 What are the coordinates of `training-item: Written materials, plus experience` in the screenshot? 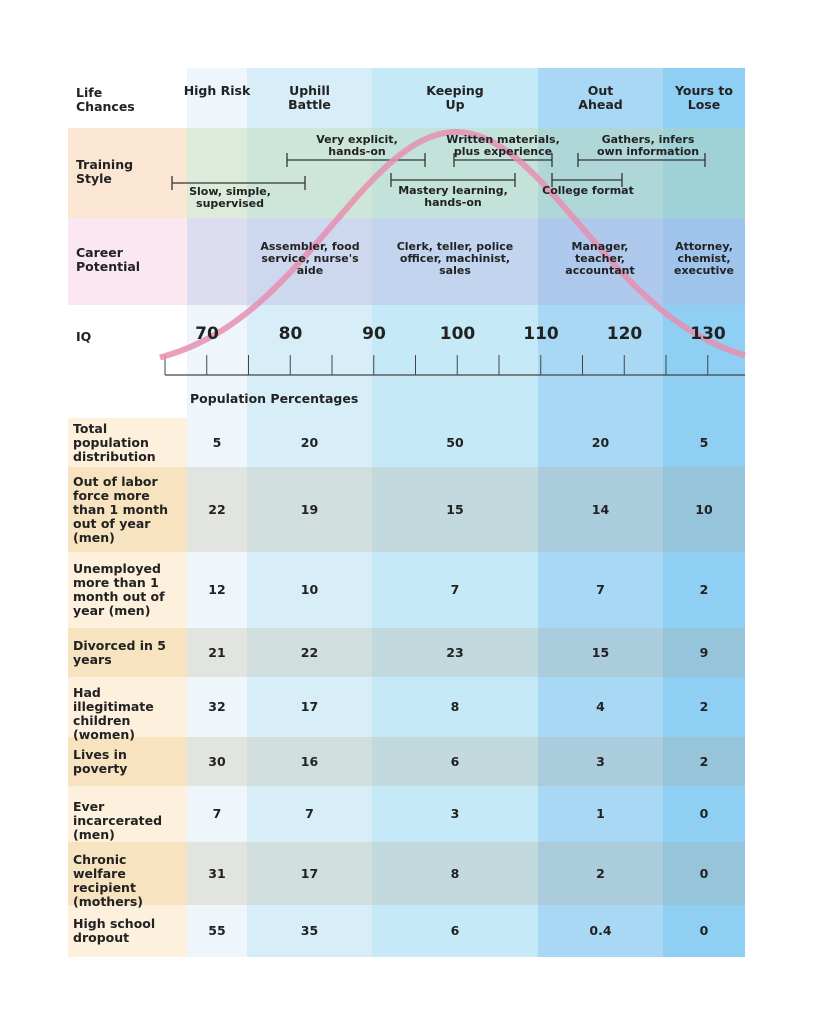 It's located at (503, 145).